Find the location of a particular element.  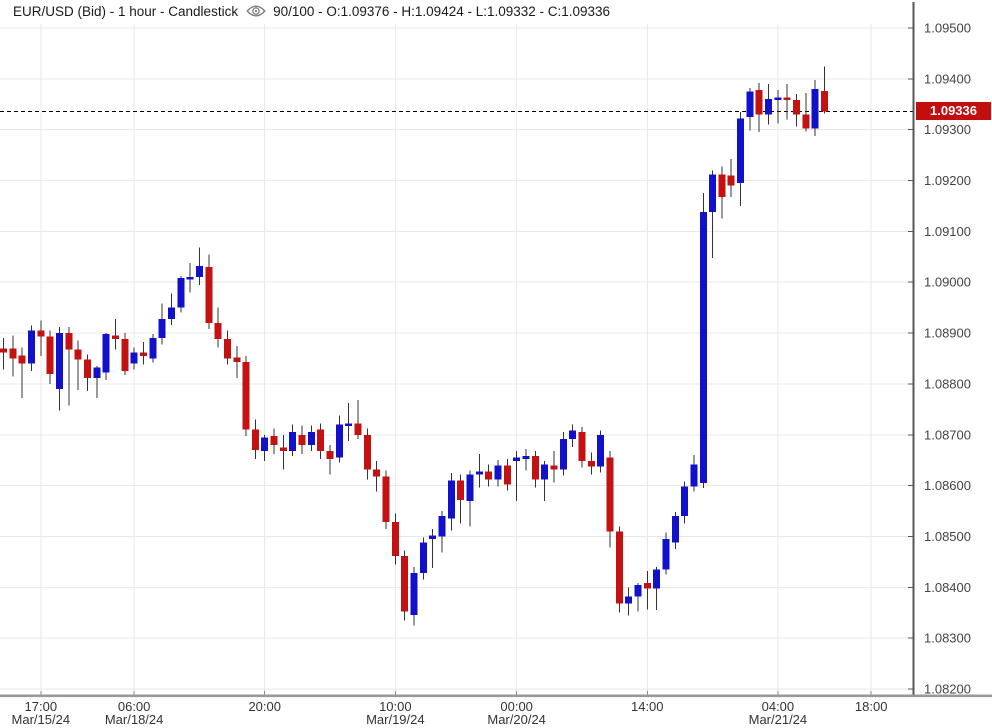

x-axis-time-label: 17:00 is located at coordinates (41, 706).